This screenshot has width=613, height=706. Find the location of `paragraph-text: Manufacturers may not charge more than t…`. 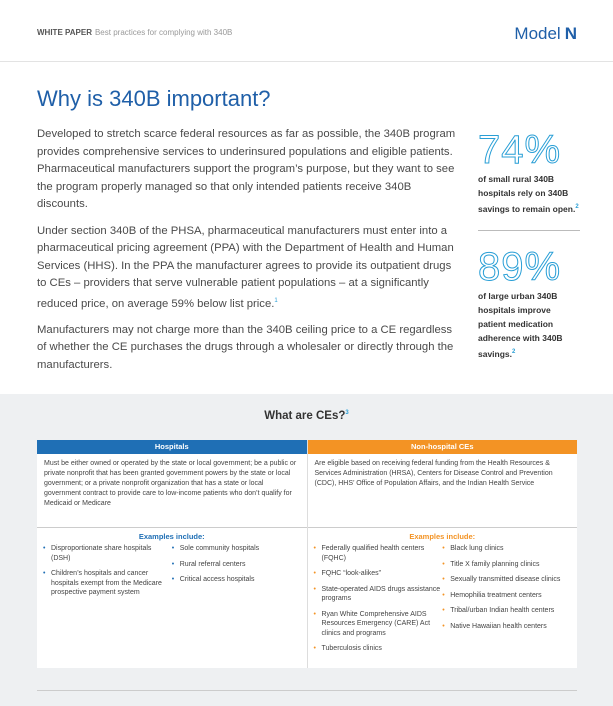

paragraph-text: Manufacturers may not charge more than t… is located at coordinates (245, 347).